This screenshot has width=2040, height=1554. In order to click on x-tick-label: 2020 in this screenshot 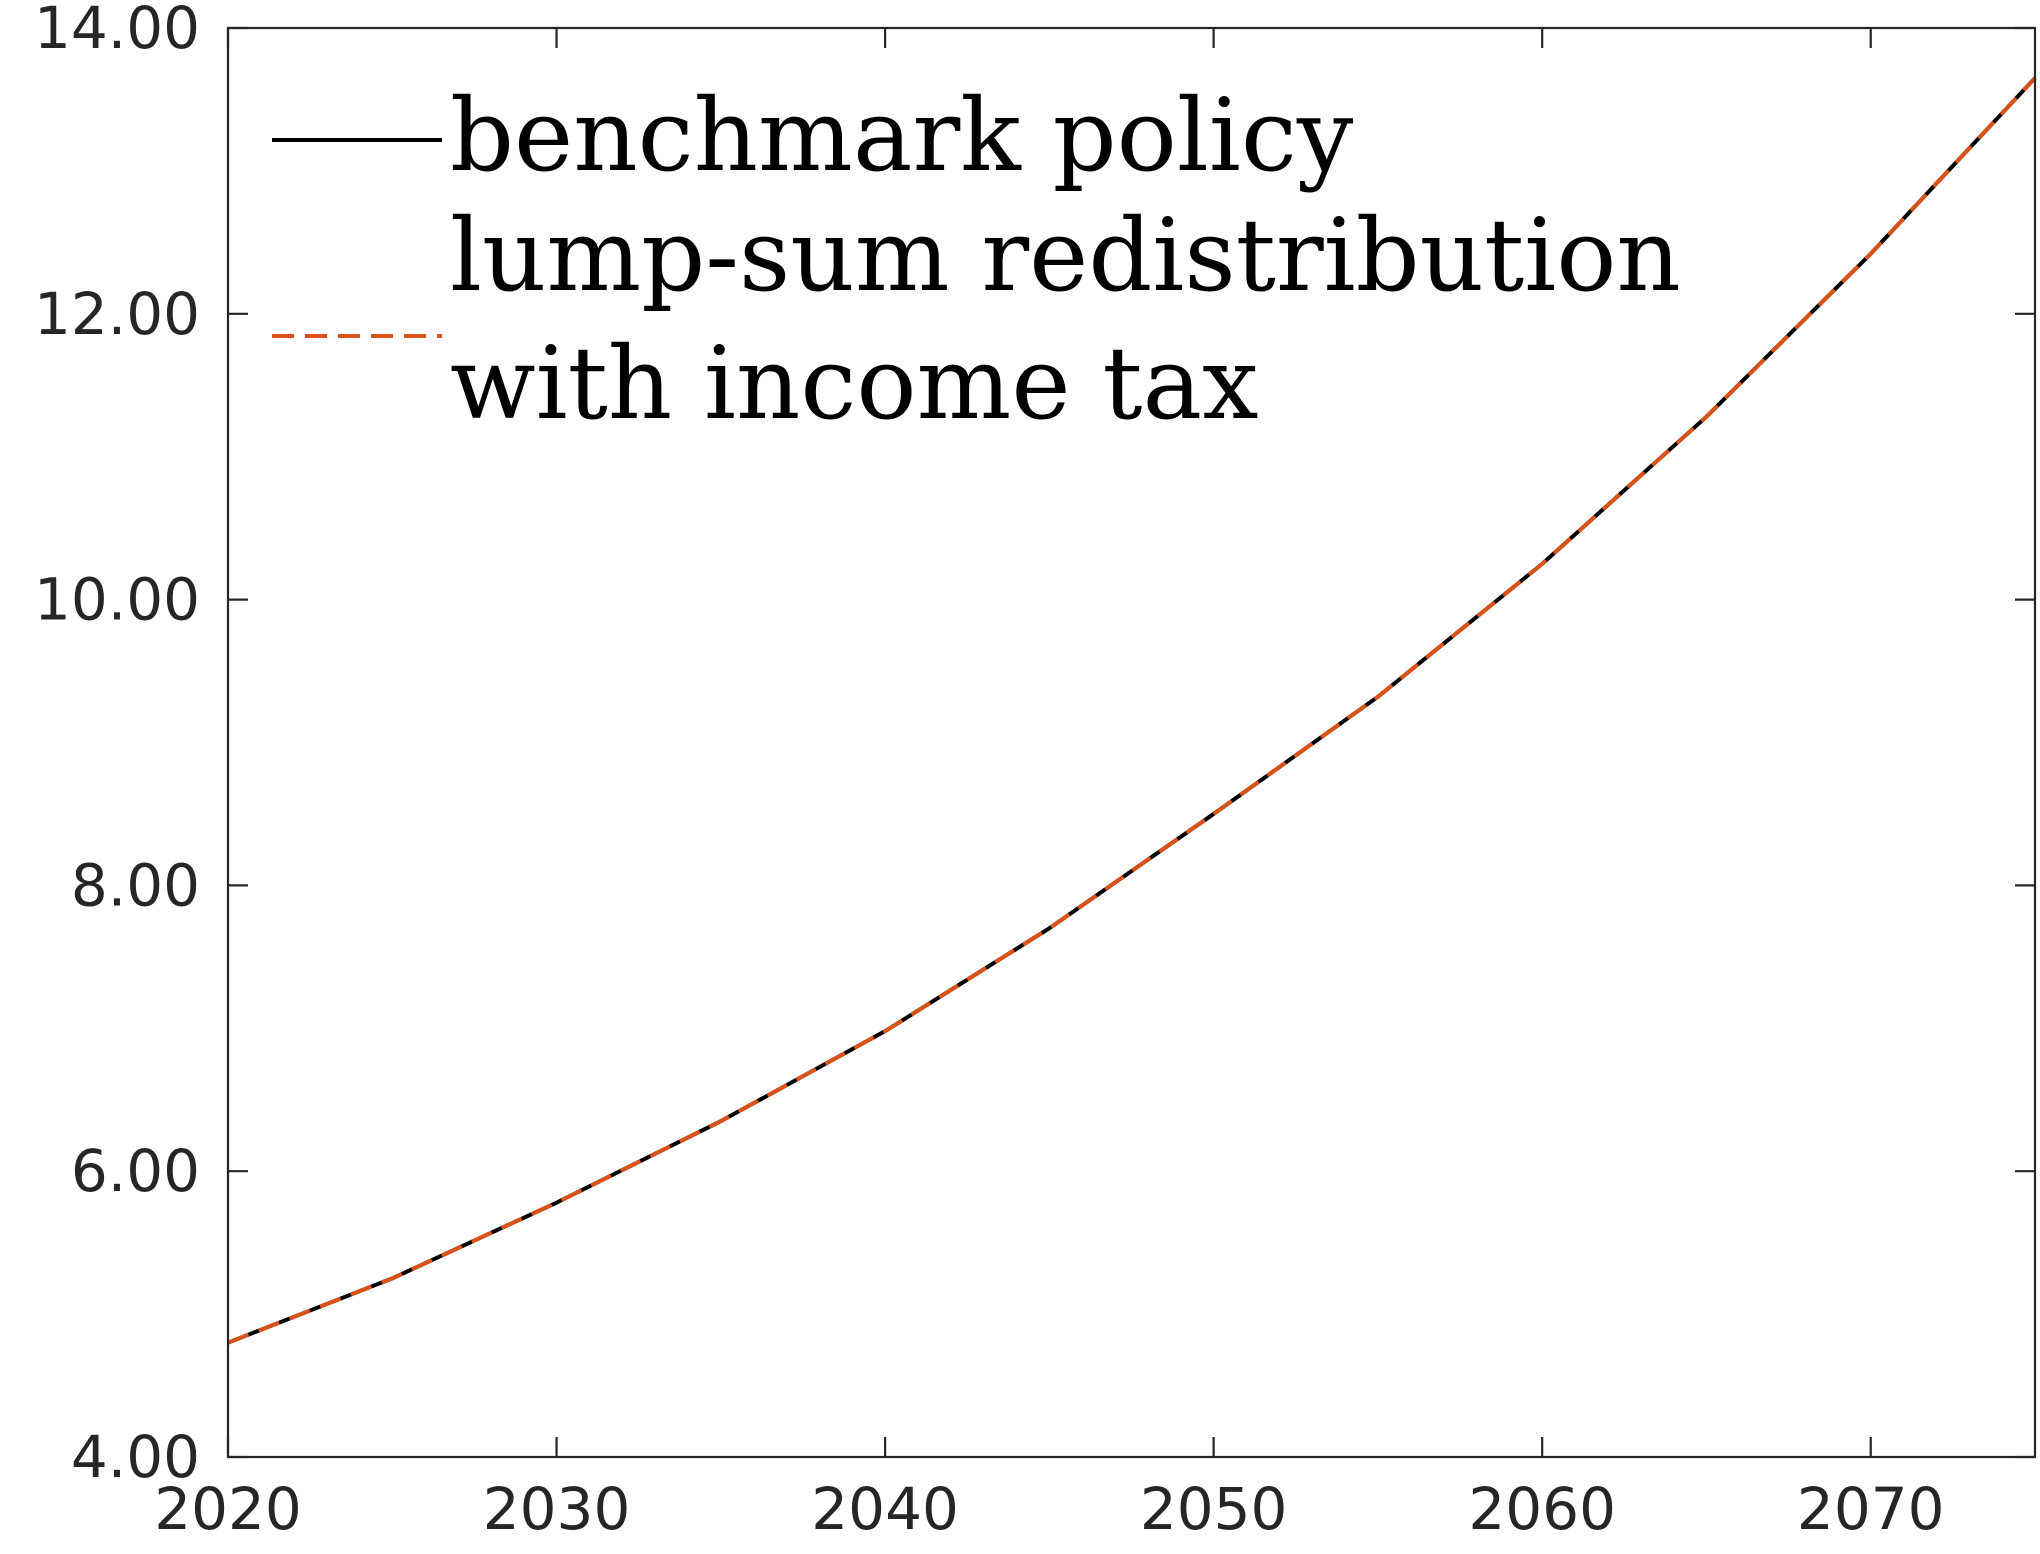, I will do `click(228, 1509)`.